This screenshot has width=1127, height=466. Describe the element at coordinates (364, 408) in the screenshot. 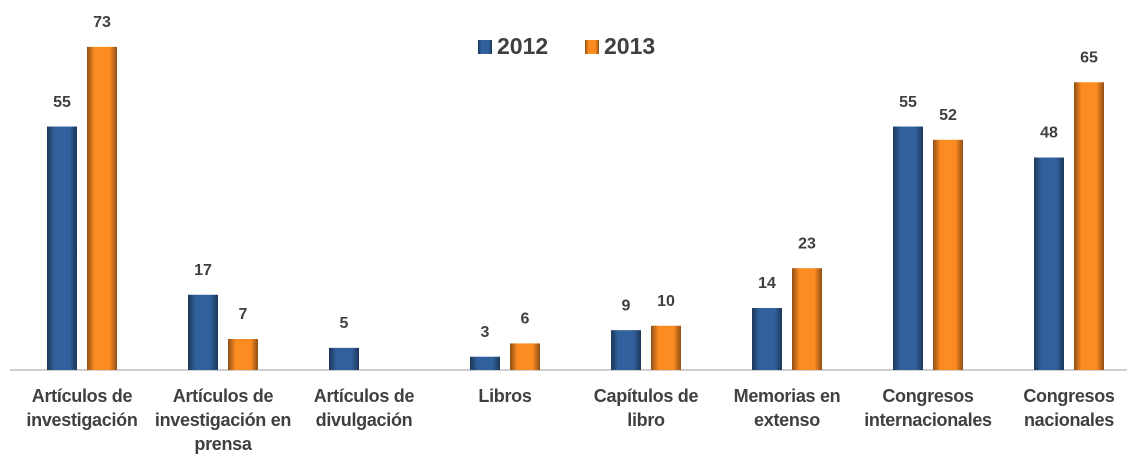

I see `x-tick-label: Artículos de divulgación` at that location.